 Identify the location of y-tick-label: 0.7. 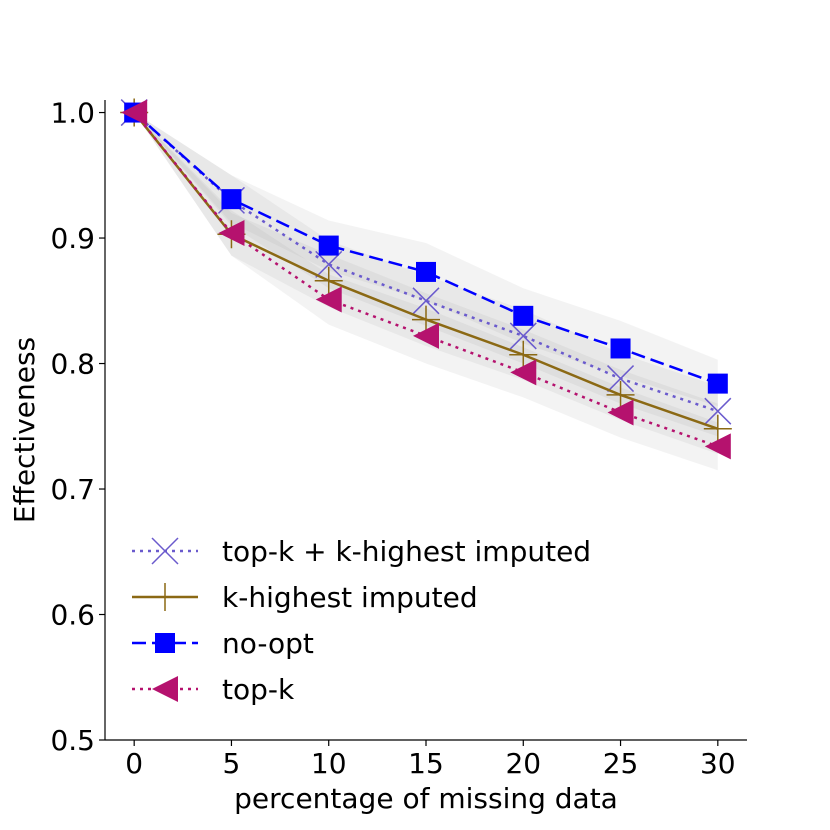
(72, 489).